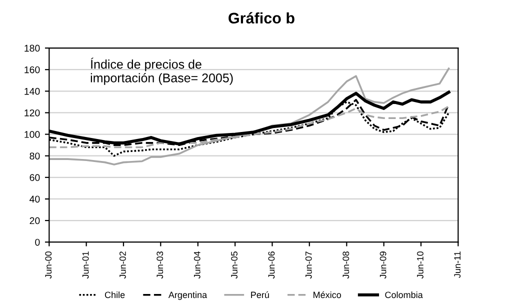  What do you see at coordinates (35, 199) in the screenshot?
I see `y-tick-label: 40` at bounding box center [35, 199].